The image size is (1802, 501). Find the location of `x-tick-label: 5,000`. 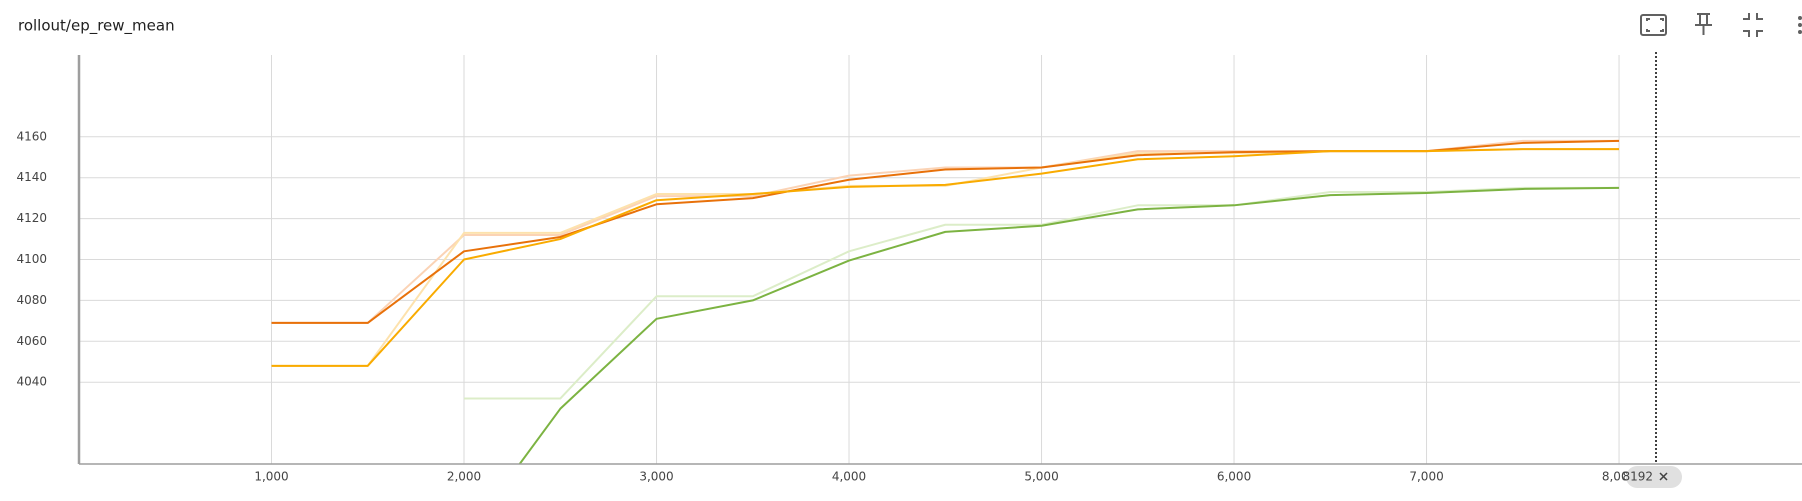

x-tick-label: 5,000 is located at coordinates (1041, 477).